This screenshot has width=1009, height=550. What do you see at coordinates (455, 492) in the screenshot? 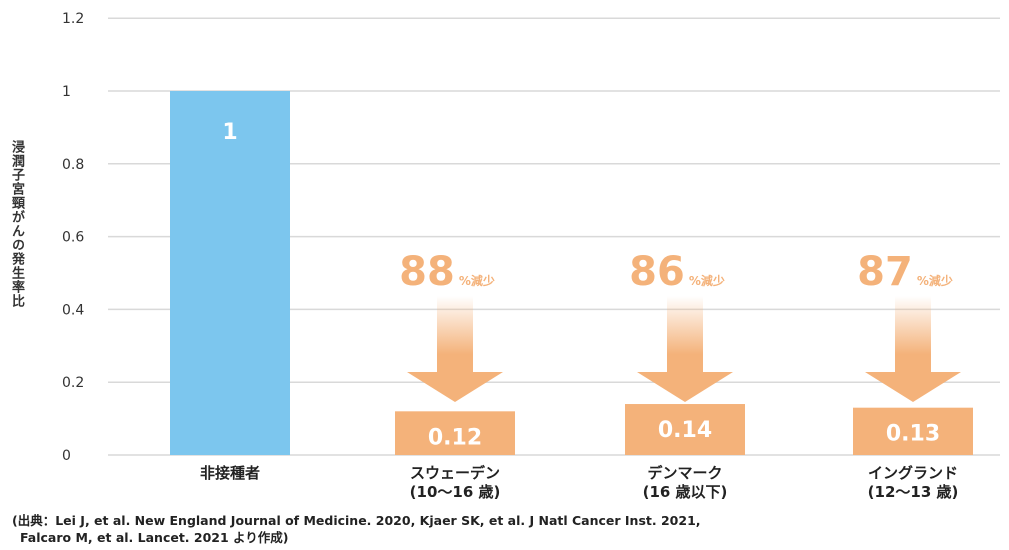
I see `x-category-sublabel: (10〜16 歳)` at bounding box center [455, 492].